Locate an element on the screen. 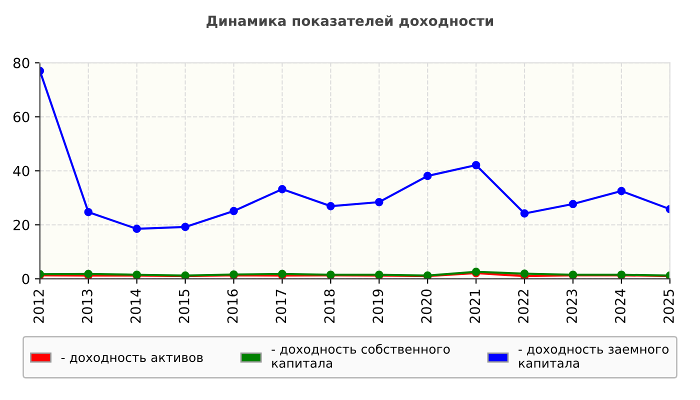 The height and width of the screenshot is (400, 700). chart-title: Динамика показателей доходности is located at coordinates (350, 21).